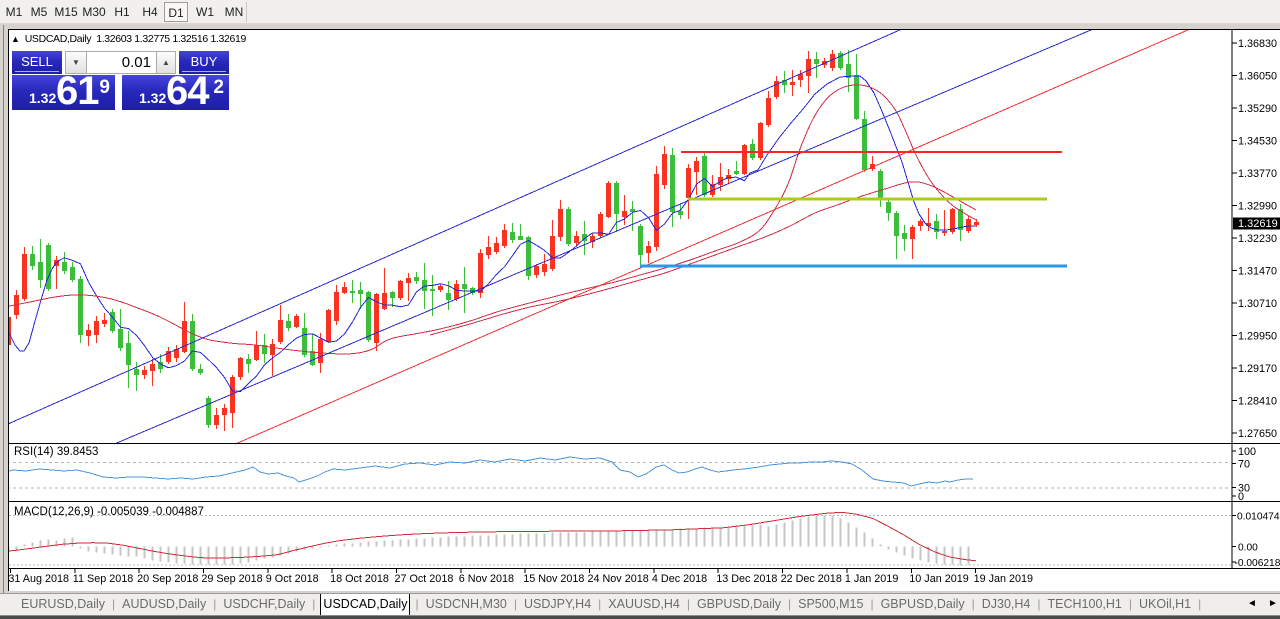  I want to click on svg-text: 1.29170, so click(1257, 369).